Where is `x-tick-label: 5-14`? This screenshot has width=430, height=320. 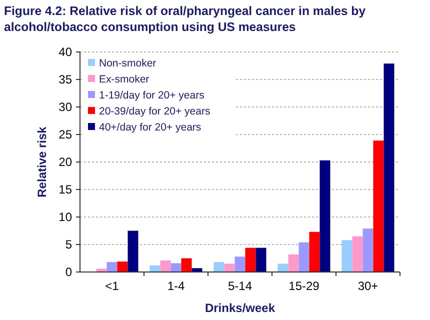
x-tick-label: 5-14 is located at coordinates (240, 286).